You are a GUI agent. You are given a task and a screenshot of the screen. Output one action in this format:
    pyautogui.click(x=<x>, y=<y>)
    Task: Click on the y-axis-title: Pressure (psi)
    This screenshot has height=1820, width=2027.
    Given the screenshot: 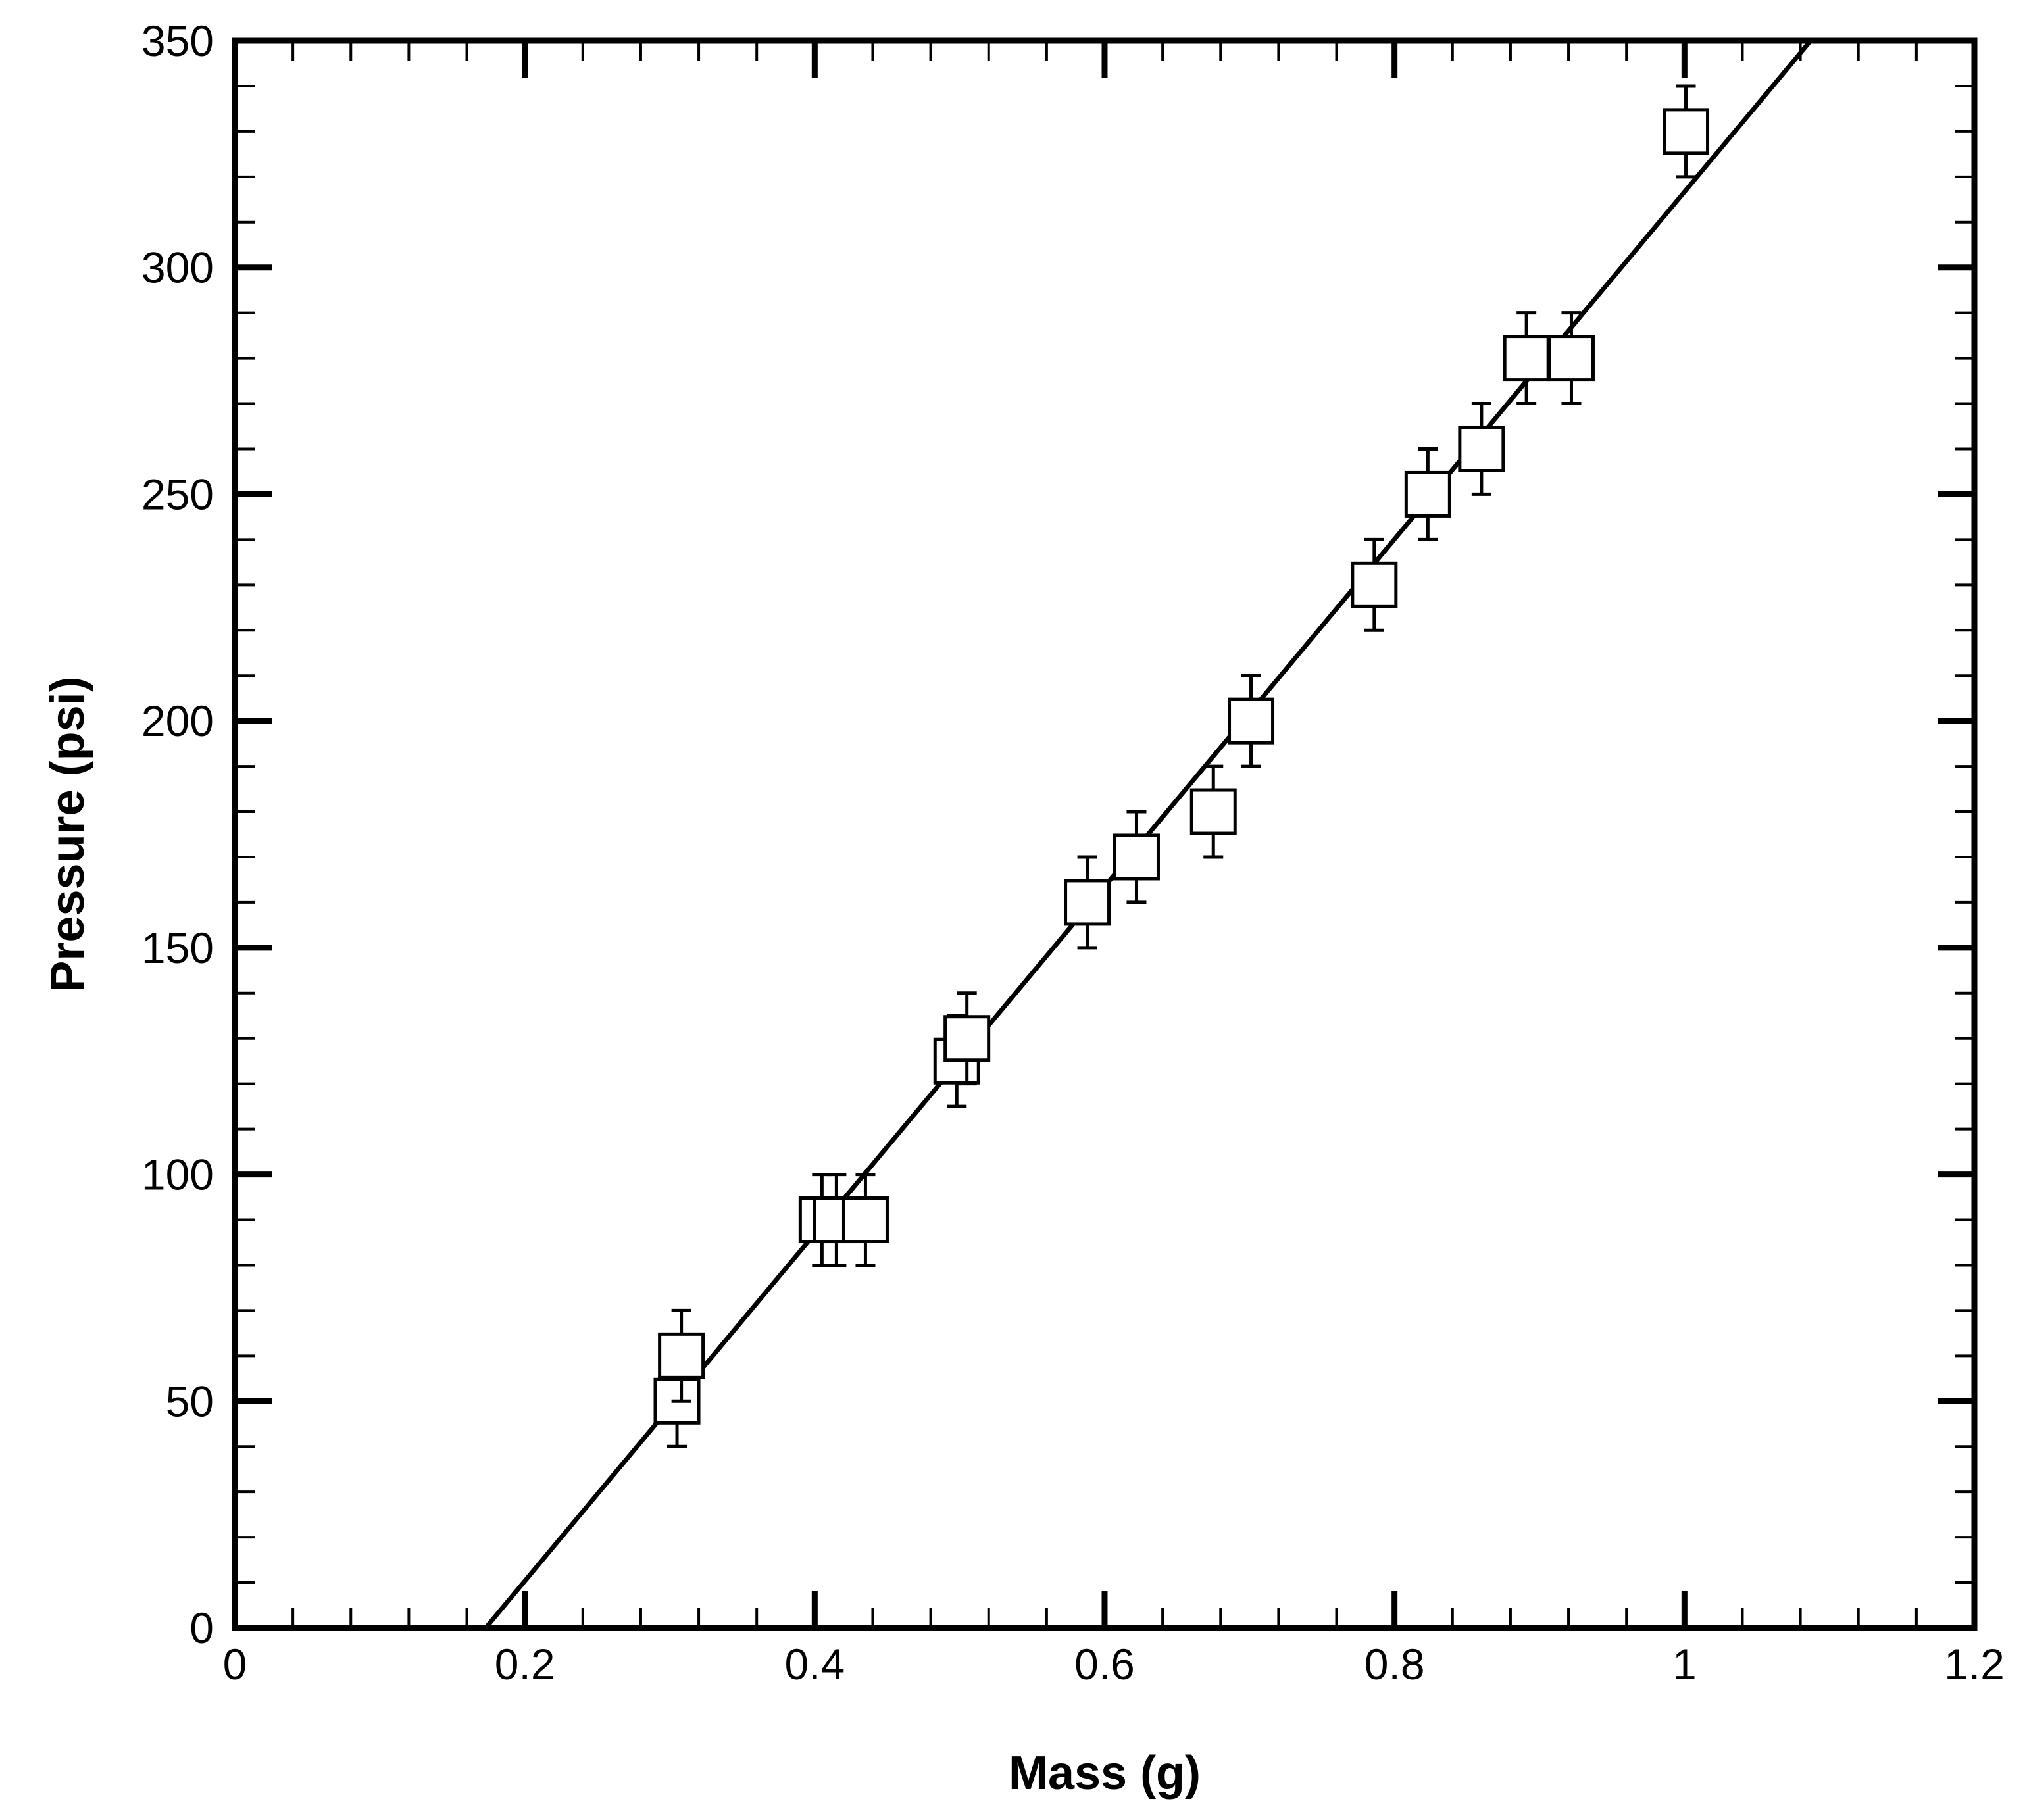 What is the action you would take?
    pyautogui.click(x=67, y=834)
    